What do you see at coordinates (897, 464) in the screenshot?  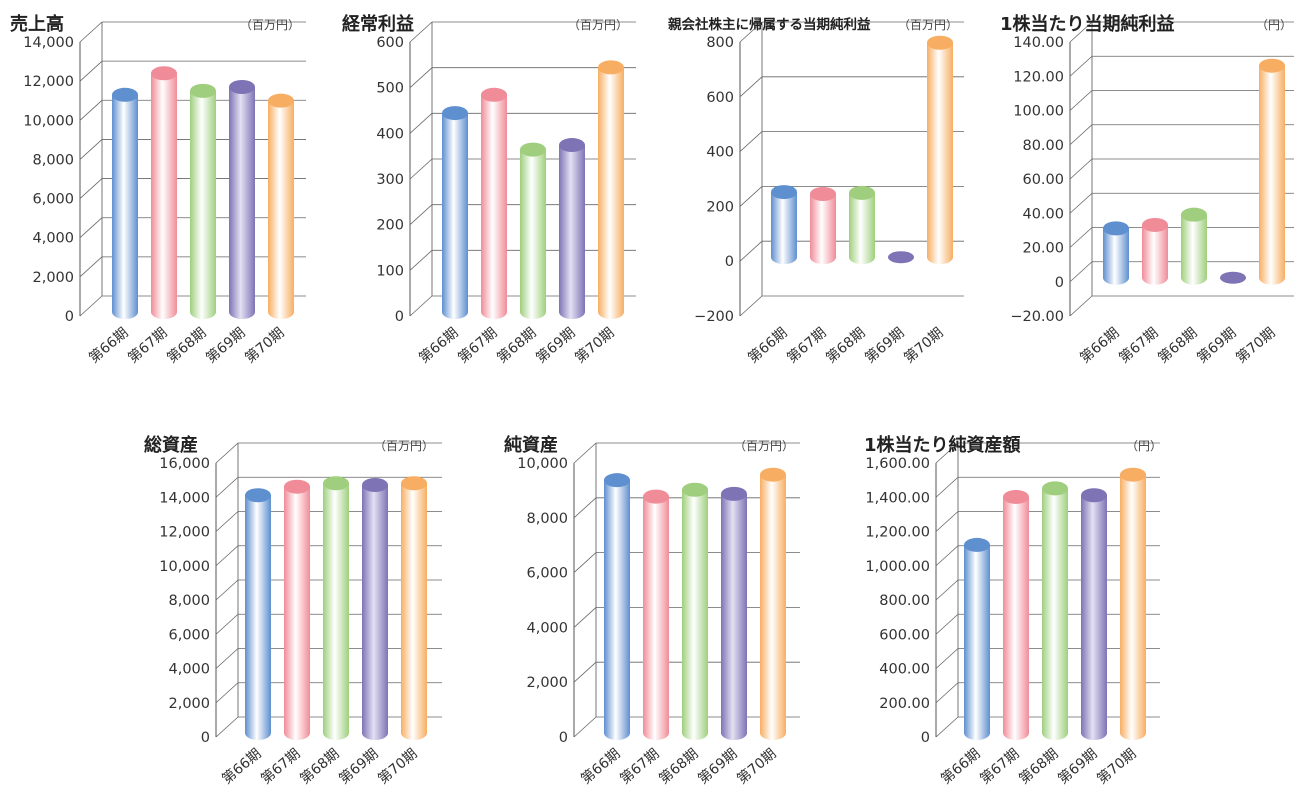 I see `y-tick-label: 1,600.00` at bounding box center [897, 464].